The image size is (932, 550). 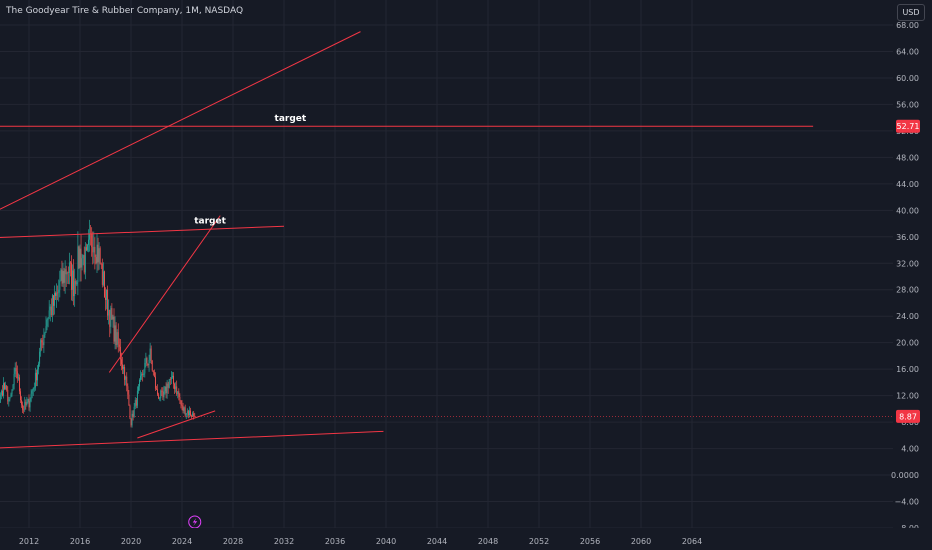 I want to click on y-tick-label: 12.00, so click(x=907, y=396).